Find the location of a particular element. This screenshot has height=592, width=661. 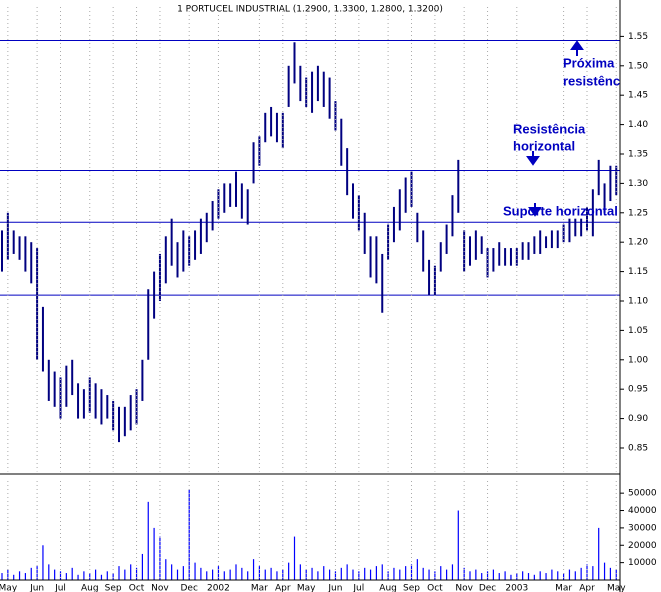

y-tick-label: 0.85 is located at coordinates (638, 448).